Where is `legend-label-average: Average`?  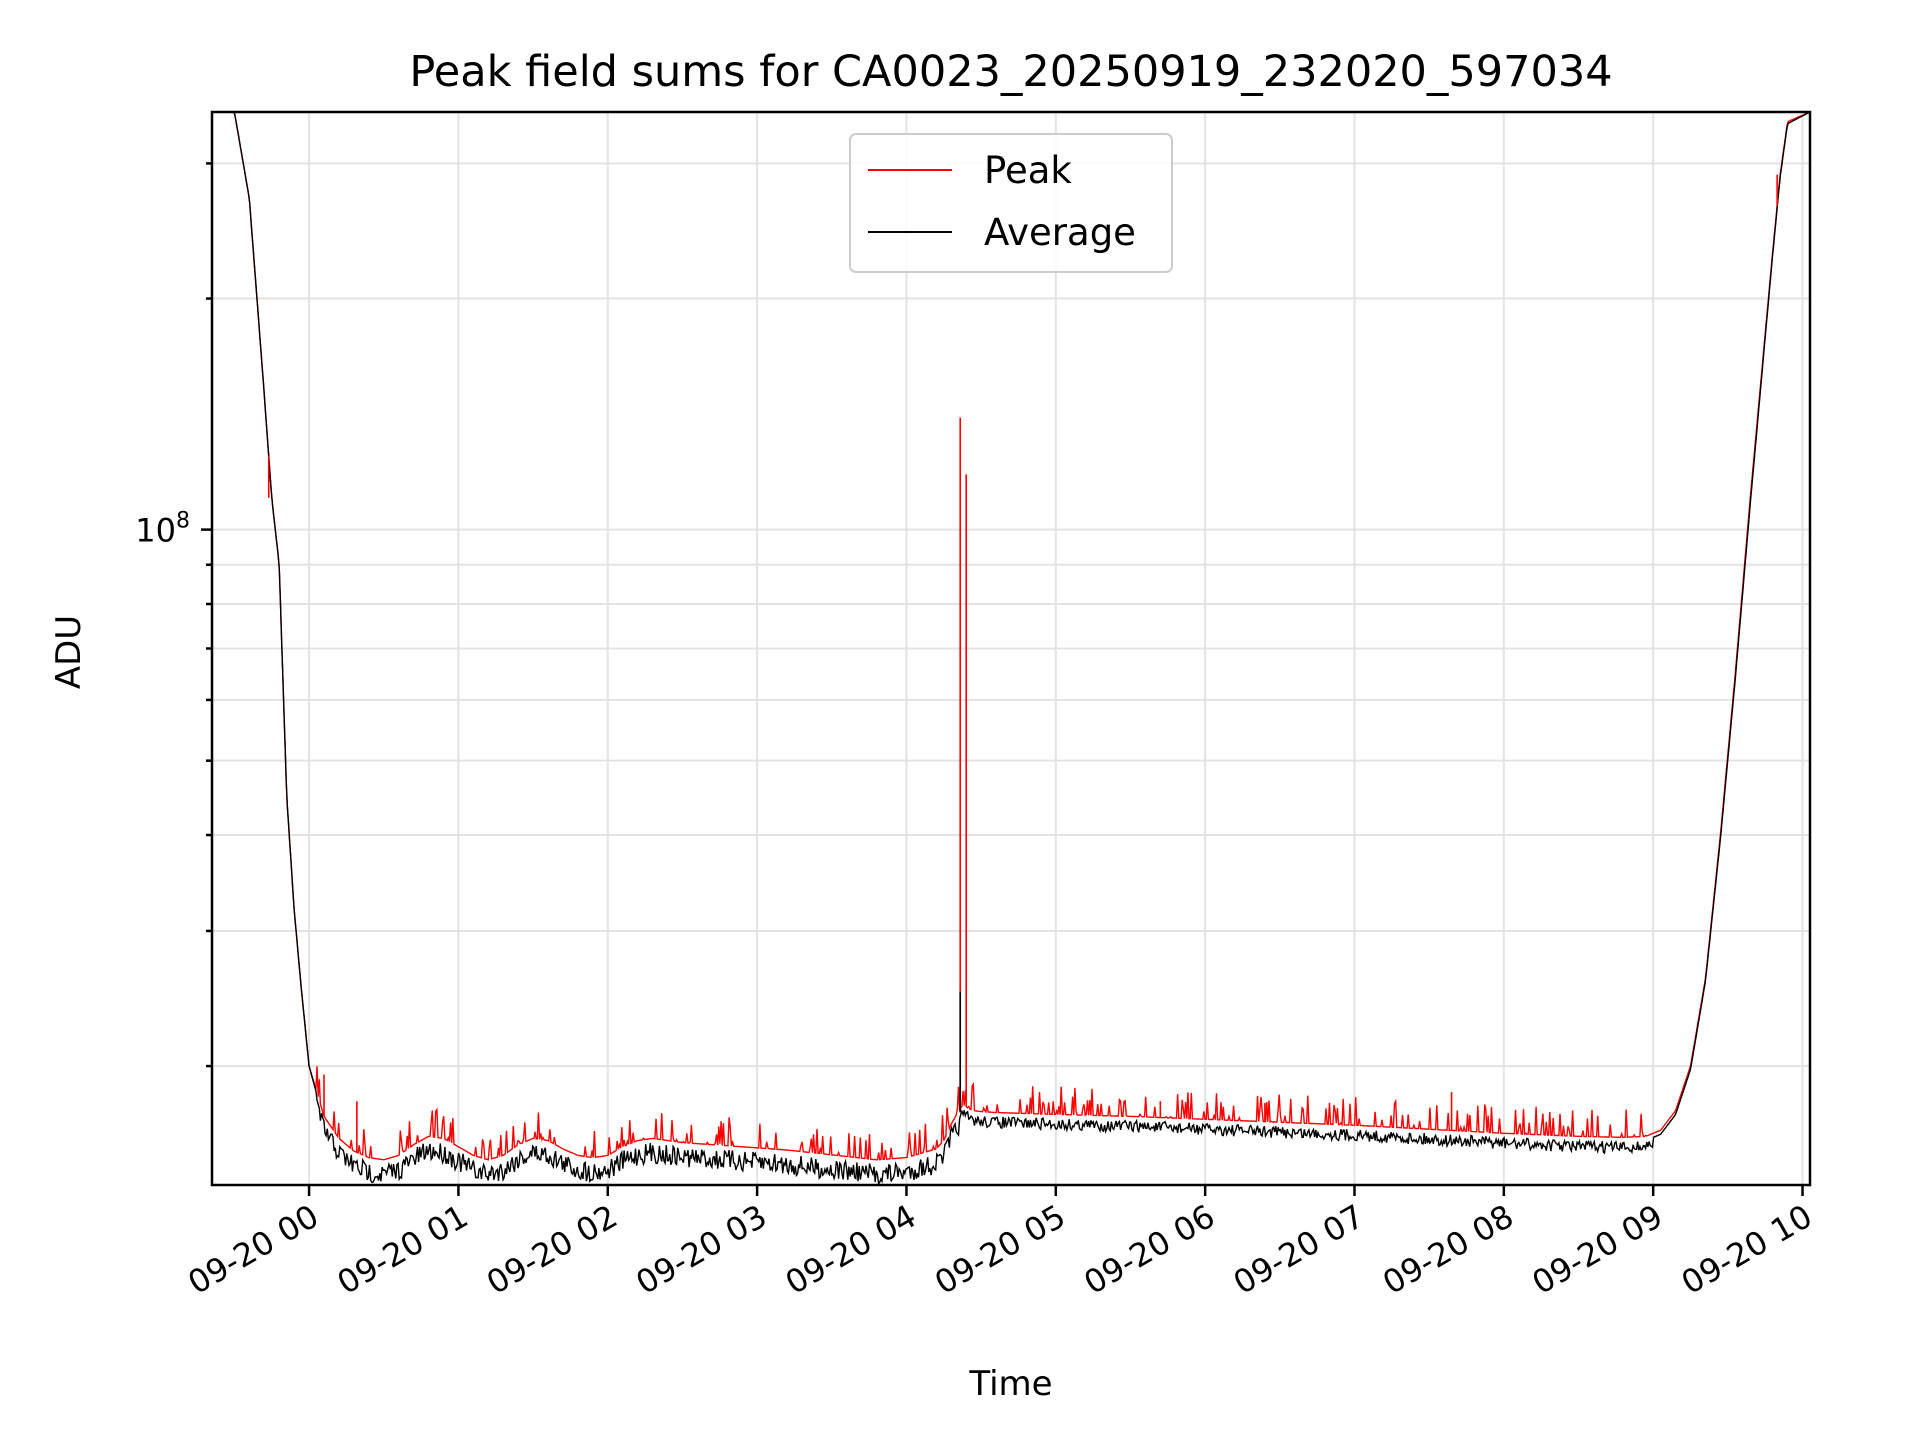
legend-label-average: Average is located at coordinates (1060, 232).